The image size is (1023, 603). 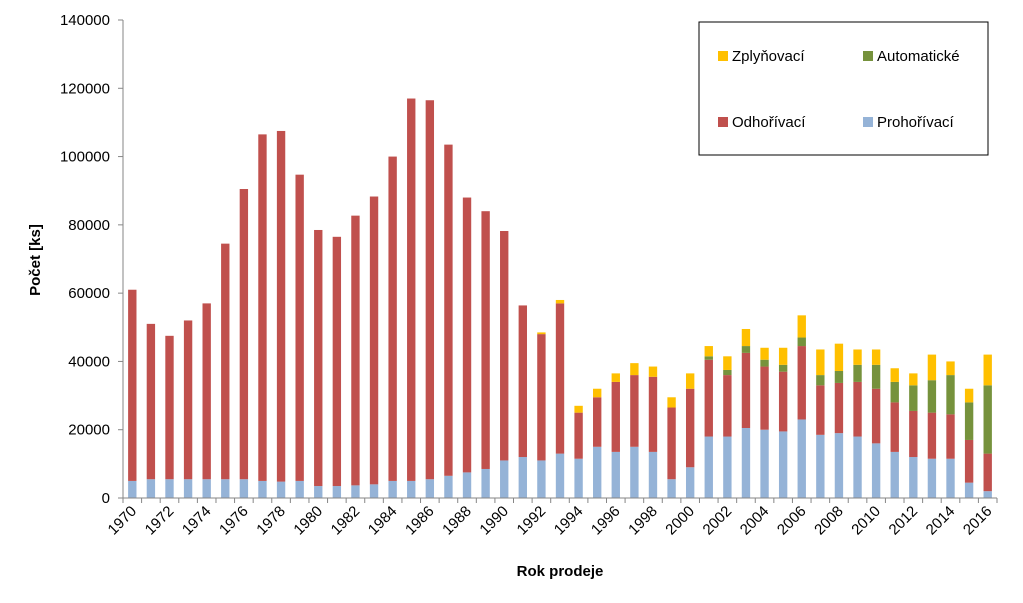 I want to click on x-tick-label: 1978, so click(x=271, y=521).